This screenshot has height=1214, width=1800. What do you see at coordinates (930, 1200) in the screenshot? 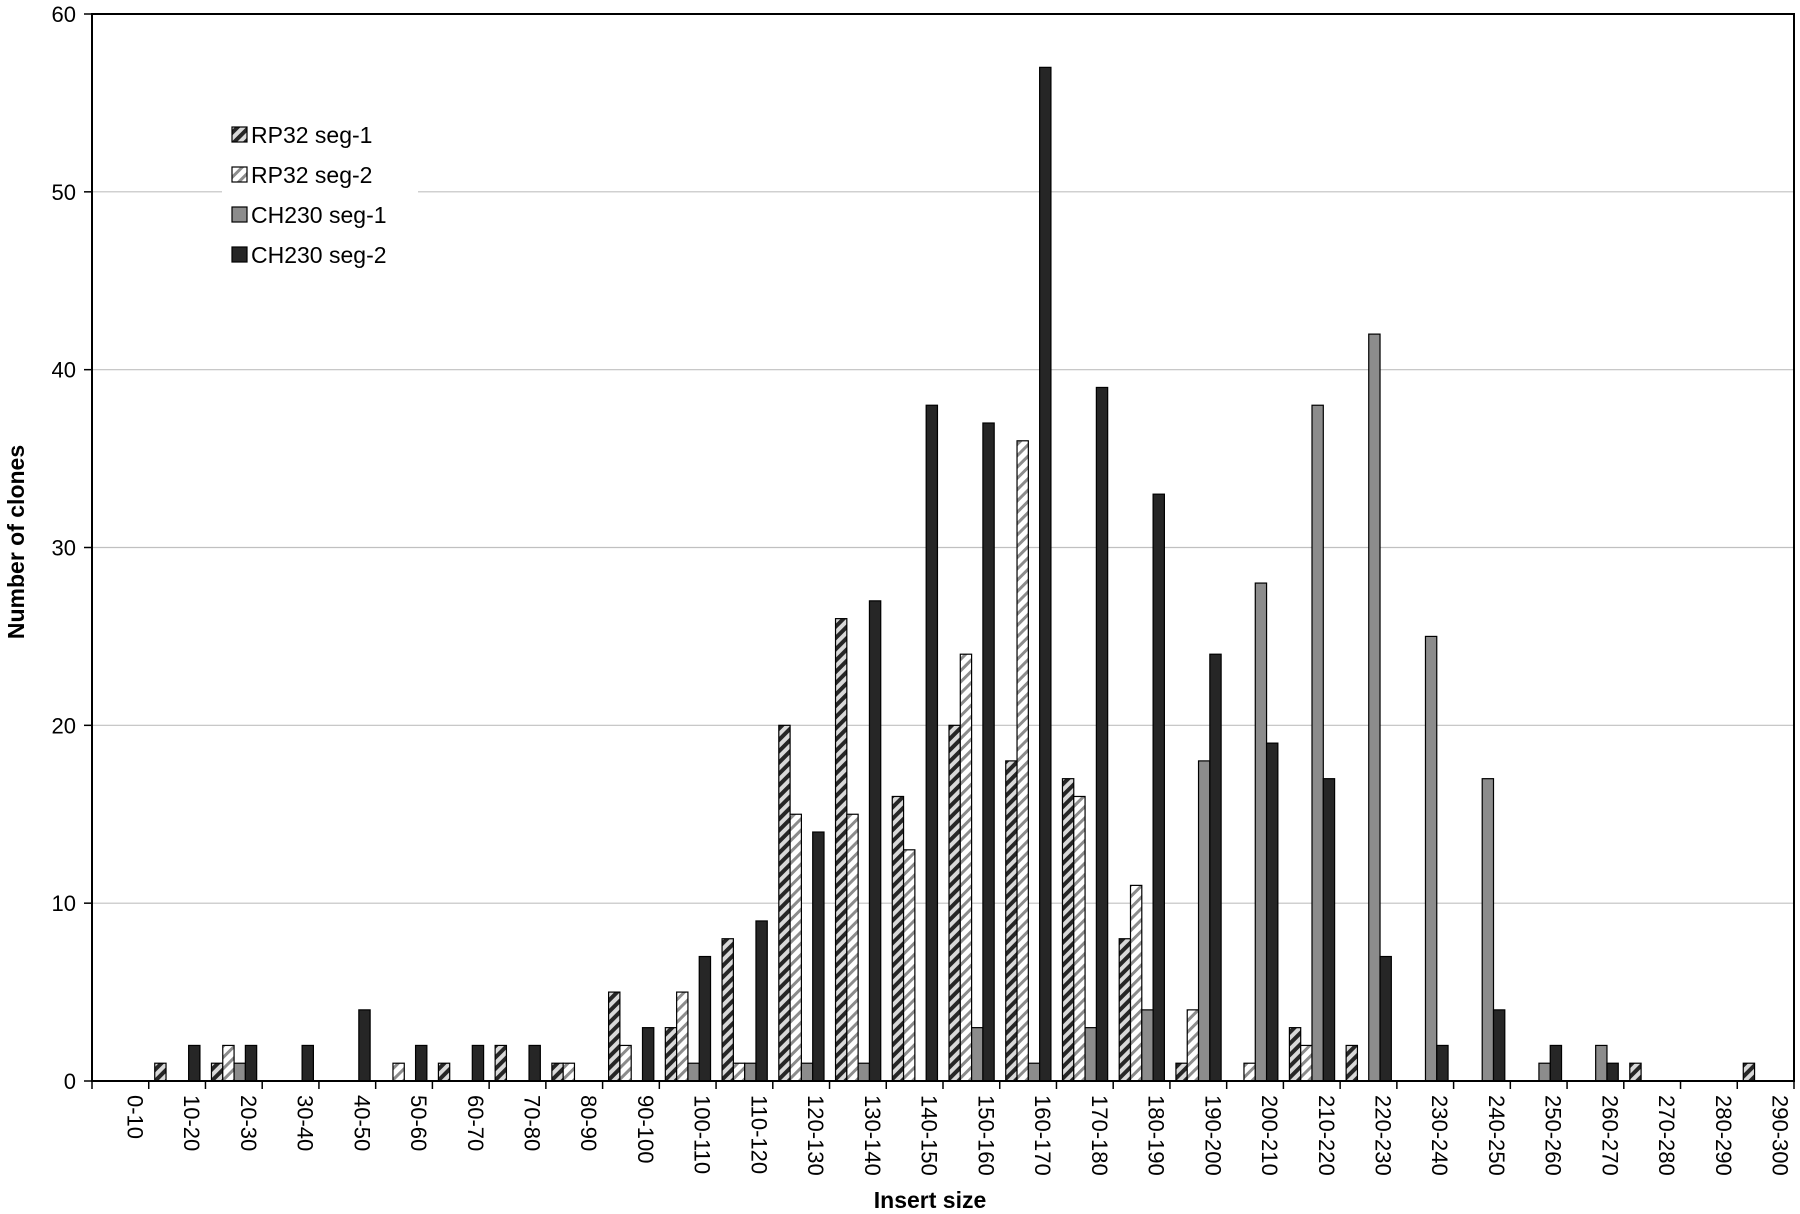
I see `x-axis-title: Insert size` at bounding box center [930, 1200].